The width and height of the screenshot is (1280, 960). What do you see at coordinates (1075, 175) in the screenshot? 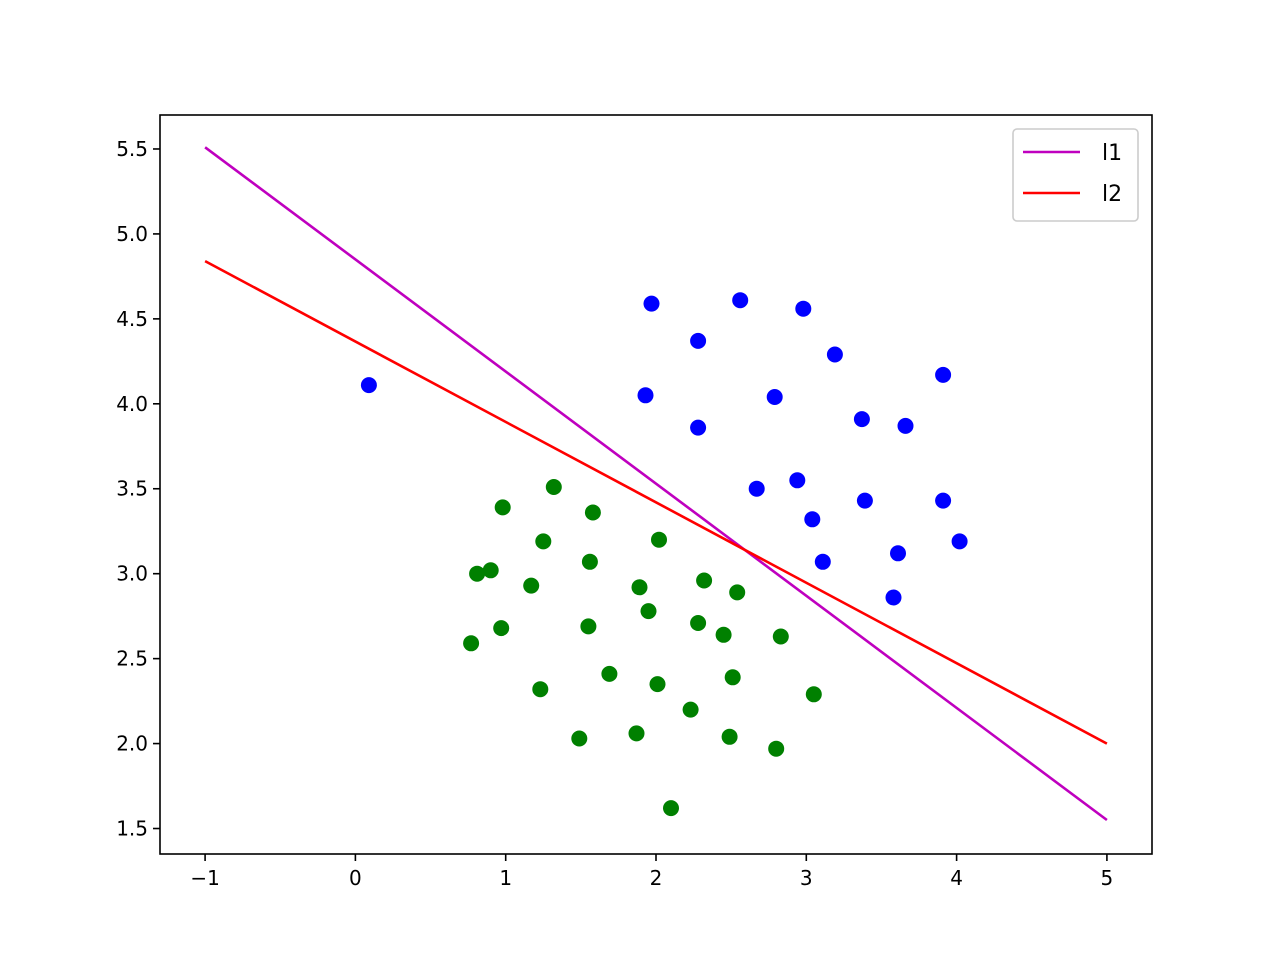
I see `legend: l1 l2` at bounding box center [1075, 175].